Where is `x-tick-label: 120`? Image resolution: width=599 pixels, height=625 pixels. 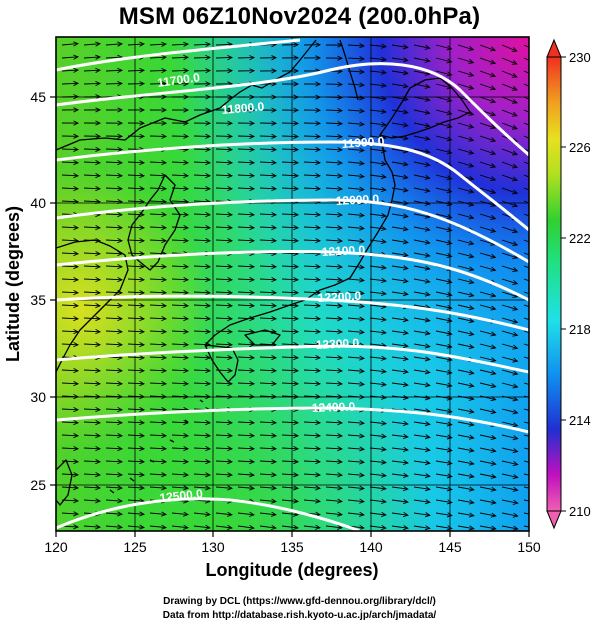 x-tick-label: 120 is located at coordinates (56, 547).